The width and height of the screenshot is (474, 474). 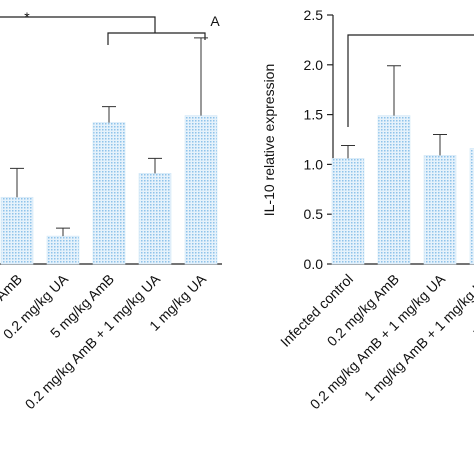 What do you see at coordinates (215, 21) in the screenshot?
I see `annotation: A` at bounding box center [215, 21].